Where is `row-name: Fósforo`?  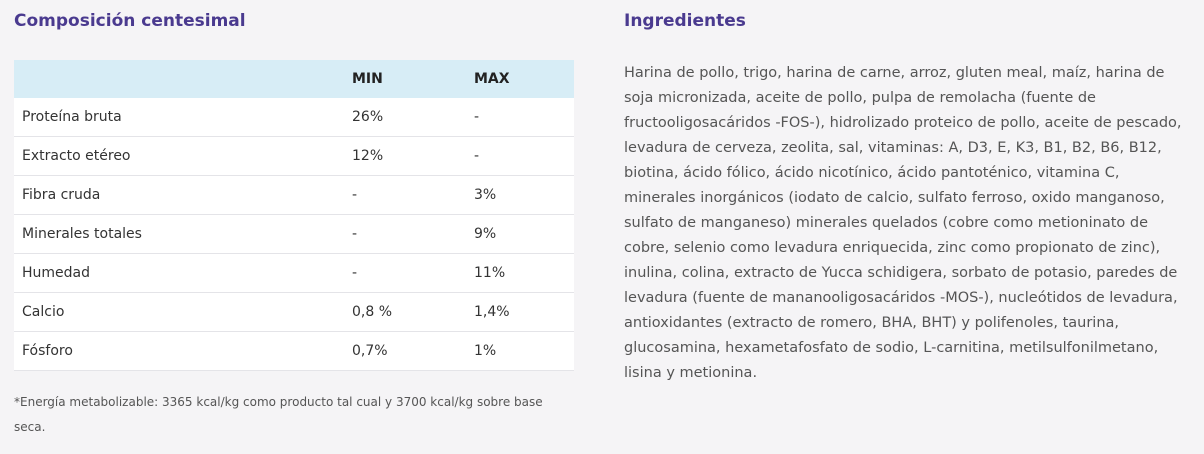
row-name: Fósforo is located at coordinates (47, 351).